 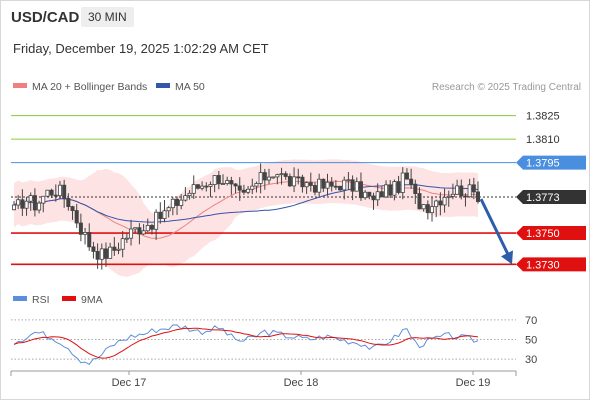 What do you see at coordinates (107, 17) in the screenshot?
I see `timeframe-badge: 30 MIN` at bounding box center [107, 17].